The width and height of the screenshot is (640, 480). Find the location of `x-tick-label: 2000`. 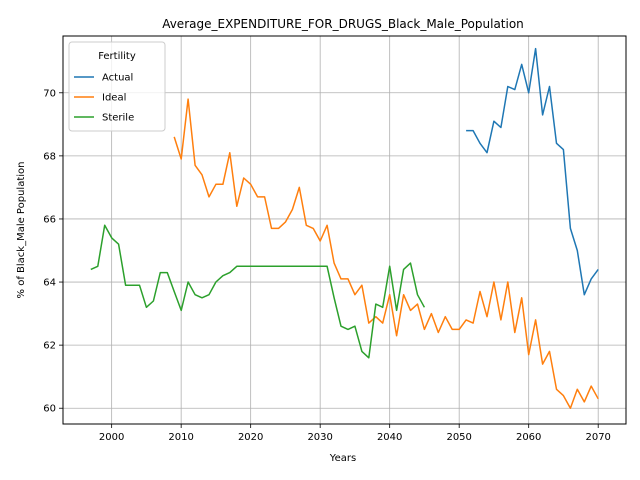

x-tick-label: 2000 is located at coordinates (111, 437).